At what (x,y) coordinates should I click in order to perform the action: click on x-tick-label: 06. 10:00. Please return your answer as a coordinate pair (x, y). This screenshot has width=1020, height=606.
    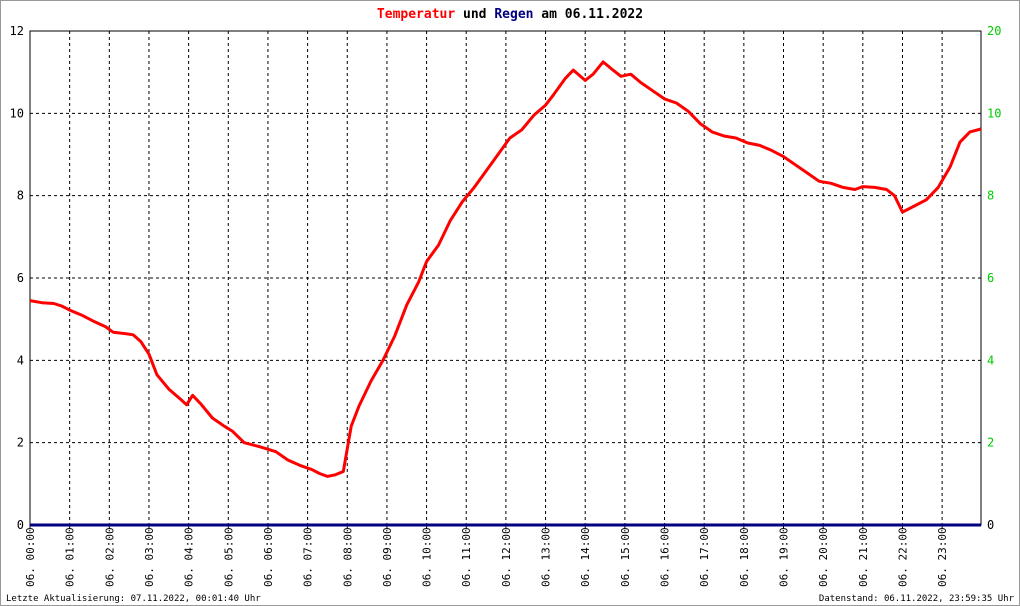
    Looking at the image, I should click on (427, 557).